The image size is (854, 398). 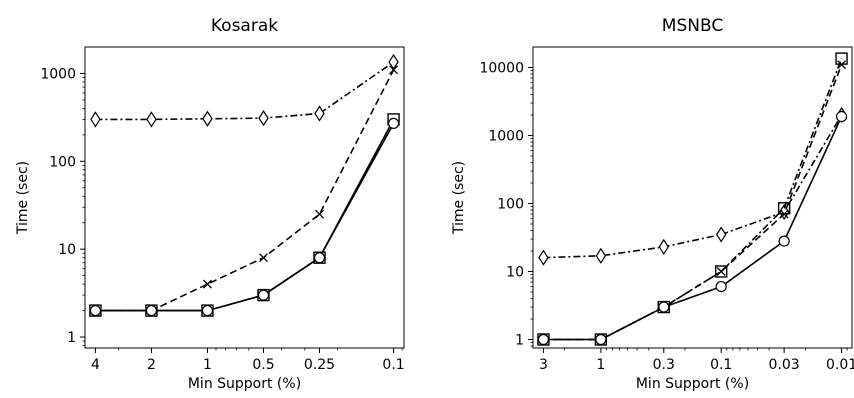 I want to click on x-tick-label: 0.3, so click(x=664, y=365).